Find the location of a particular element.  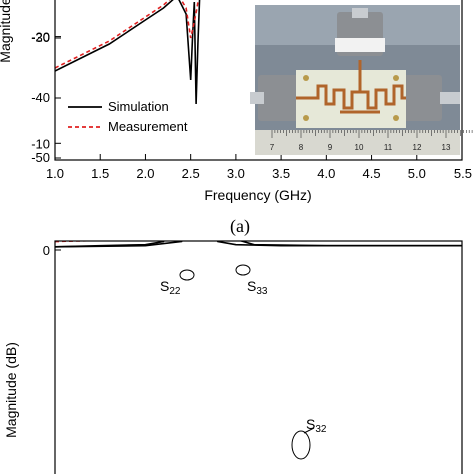

bottom-y-tick-label: -20 is located at coordinates (40, 37).